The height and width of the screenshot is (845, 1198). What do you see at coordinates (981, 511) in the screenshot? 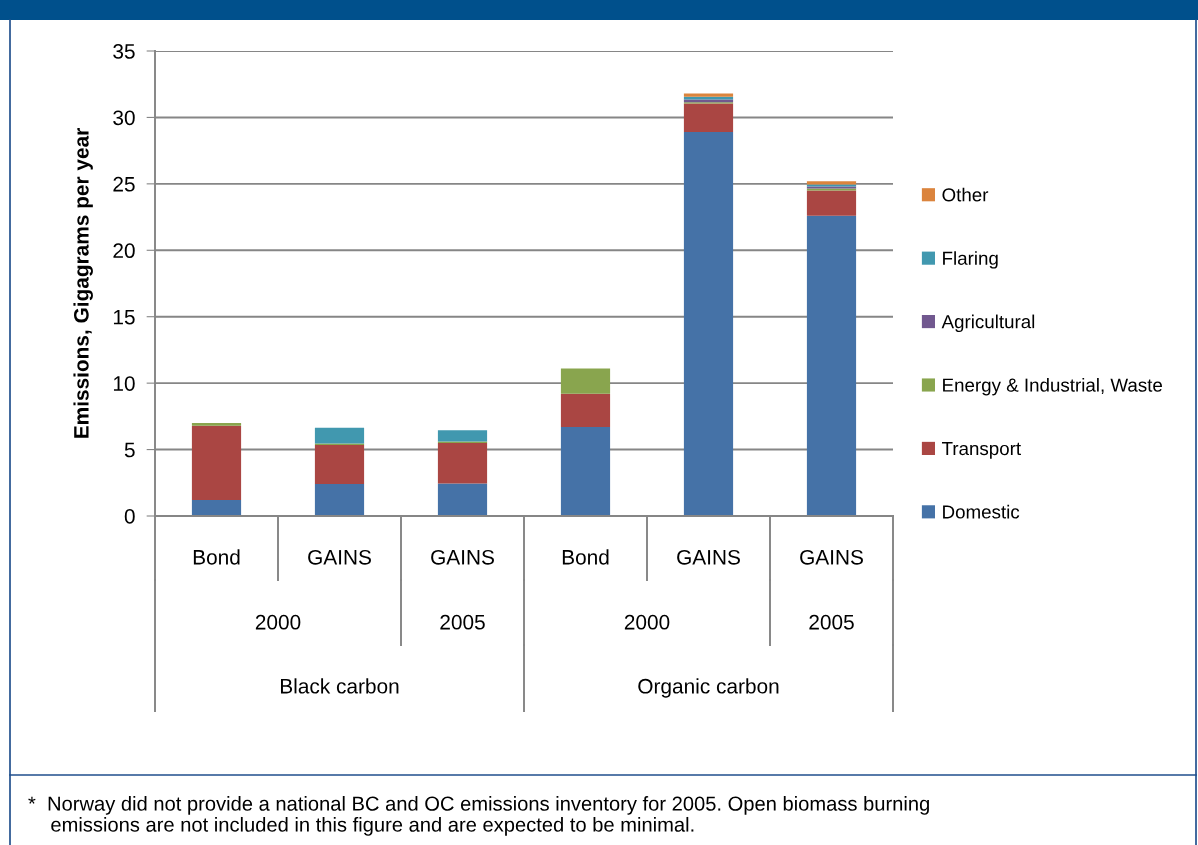
I see `legend-label: Domestic` at bounding box center [981, 511].